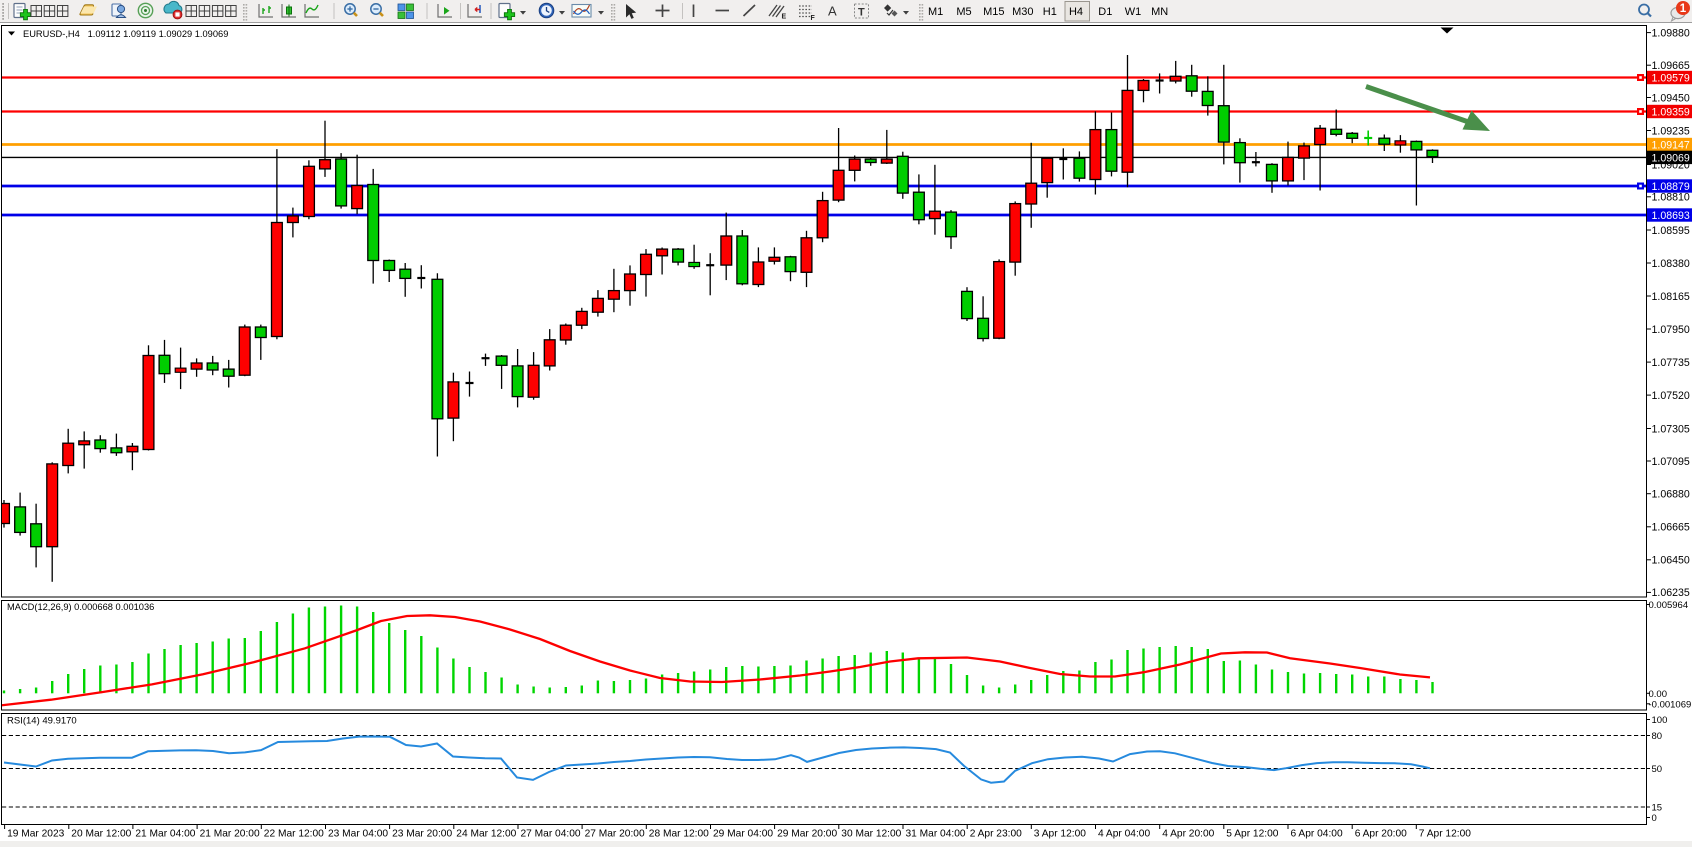  What do you see at coordinates (1683, 9) in the screenshot?
I see `svg-text: 1` at bounding box center [1683, 9].